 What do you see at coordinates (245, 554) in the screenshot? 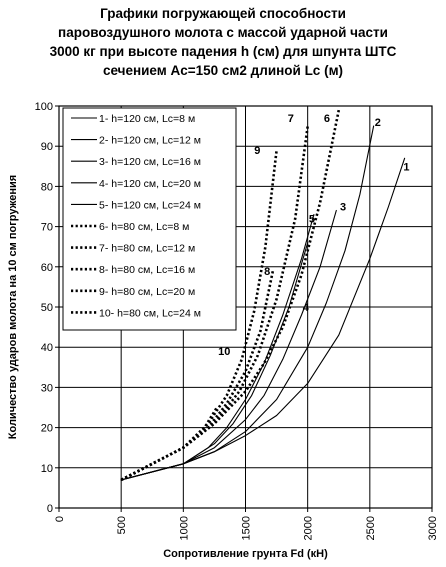
I see `x-axis-label: Сопротивление грунта Fd (кН)` at bounding box center [245, 554].